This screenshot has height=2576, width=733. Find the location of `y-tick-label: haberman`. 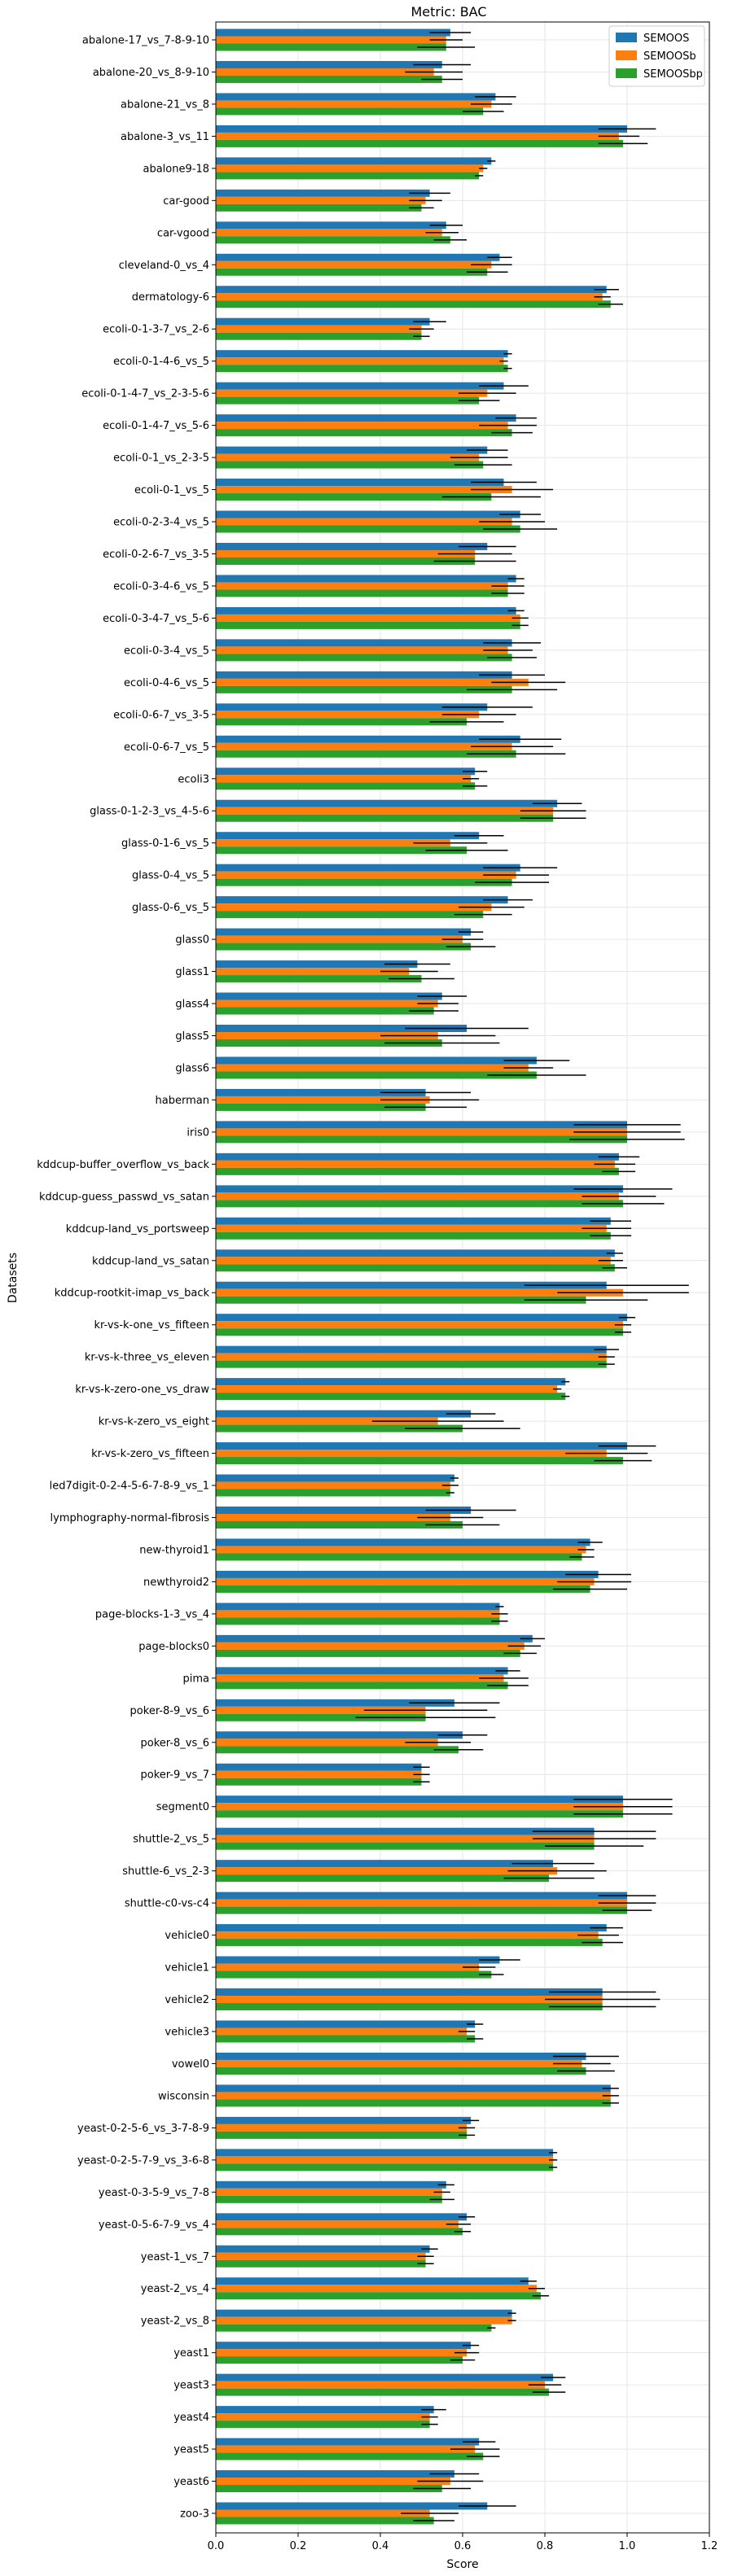

y-tick-label: haberman is located at coordinates (182, 1101).